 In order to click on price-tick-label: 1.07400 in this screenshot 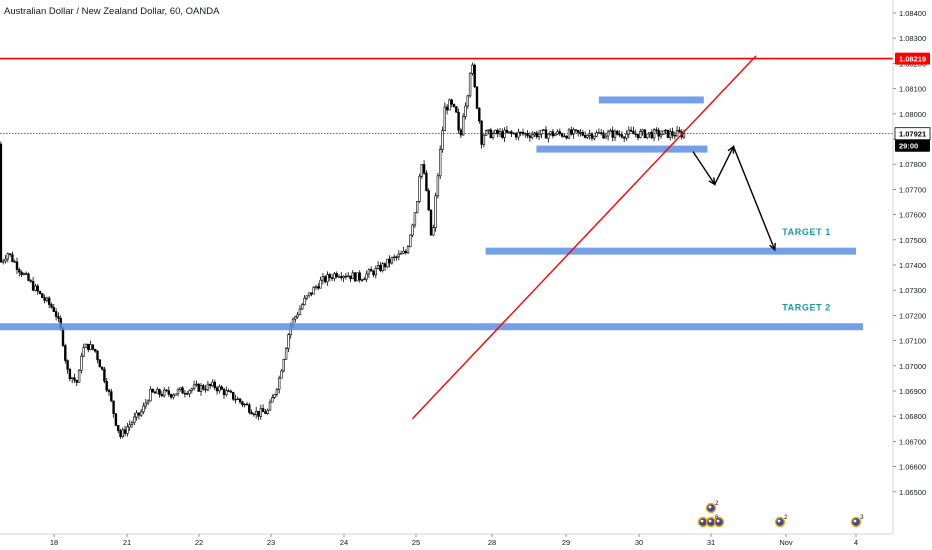, I will do `click(912, 265)`.